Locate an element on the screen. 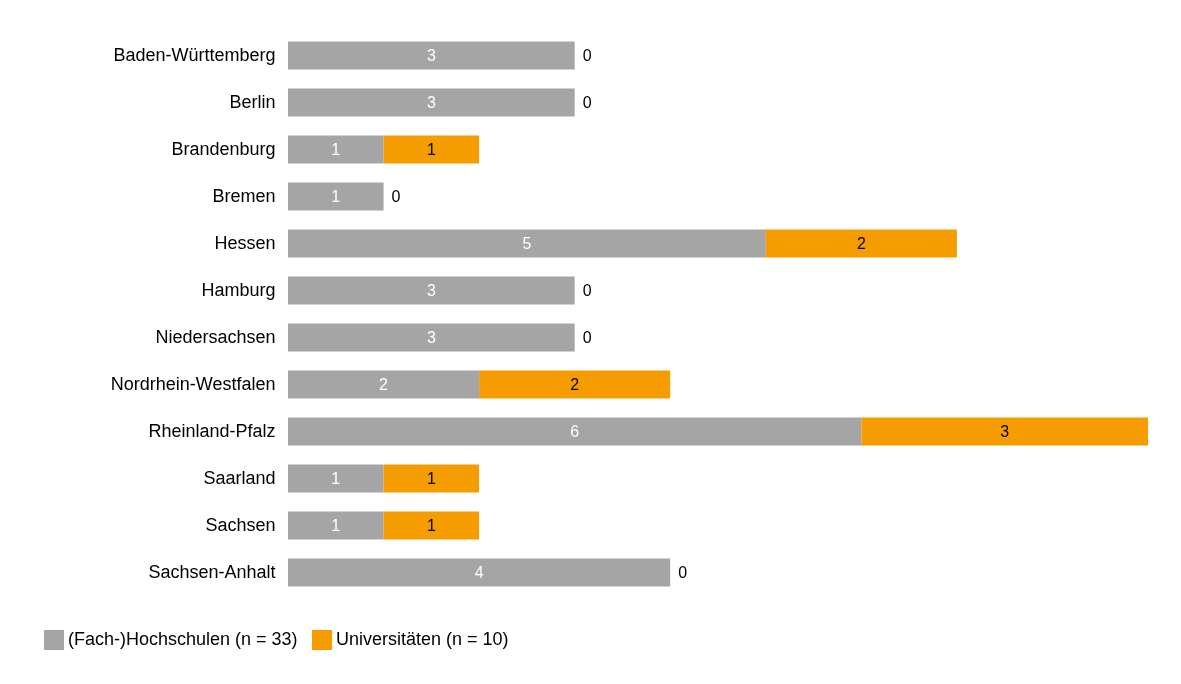  y-tick-label: Bremen is located at coordinates (244, 195).